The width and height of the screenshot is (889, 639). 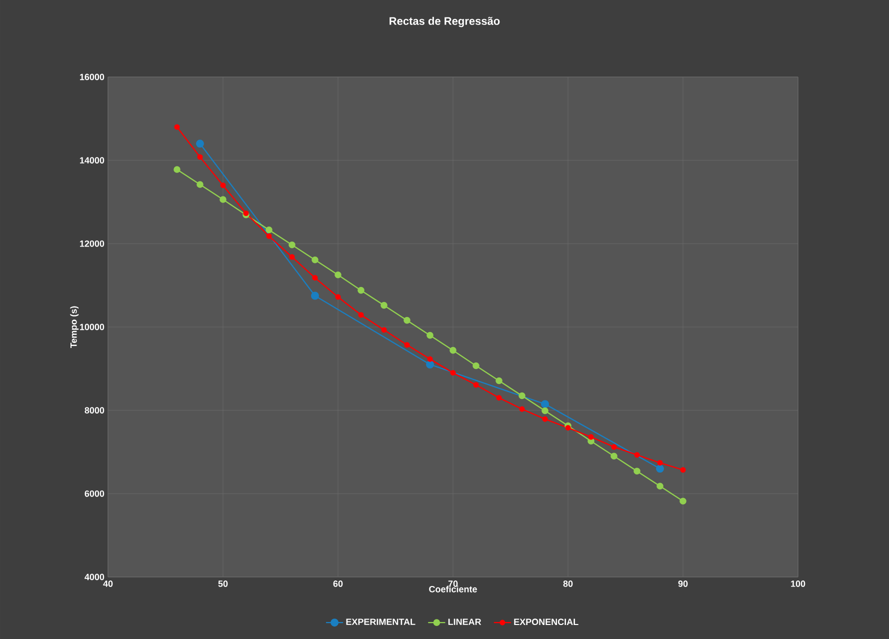 What do you see at coordinates (92, 160) in the screenshot?
I see `y-tick-label: 14000` at bounding box center [92, 160].